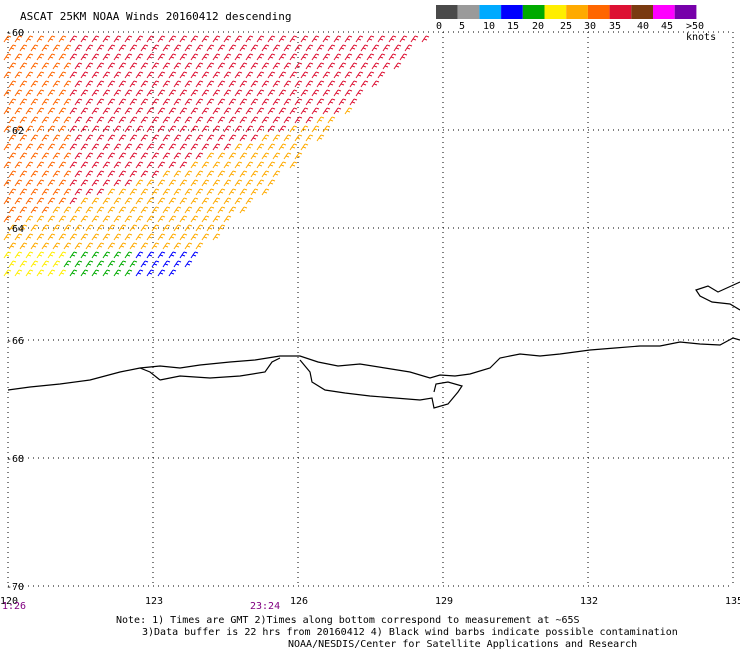 The width and height of the screenshot is (740, 650). I want to click on scale-label-25: 25, so click(566, 26).